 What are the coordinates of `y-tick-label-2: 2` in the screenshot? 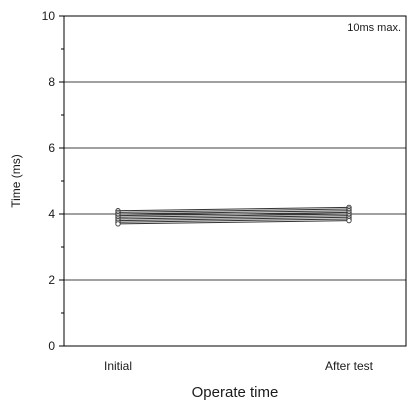 It's located at (51, 280).